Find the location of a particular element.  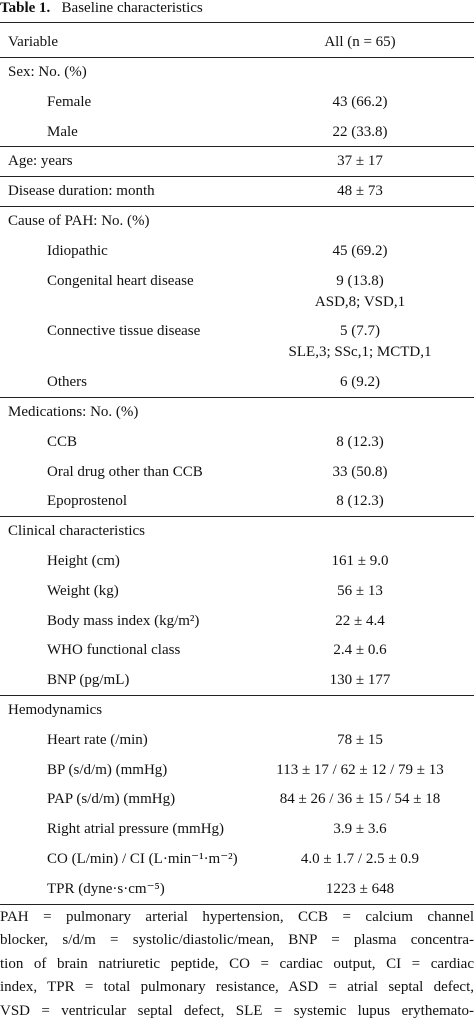

top-rule is located at coordinates (237, 22).